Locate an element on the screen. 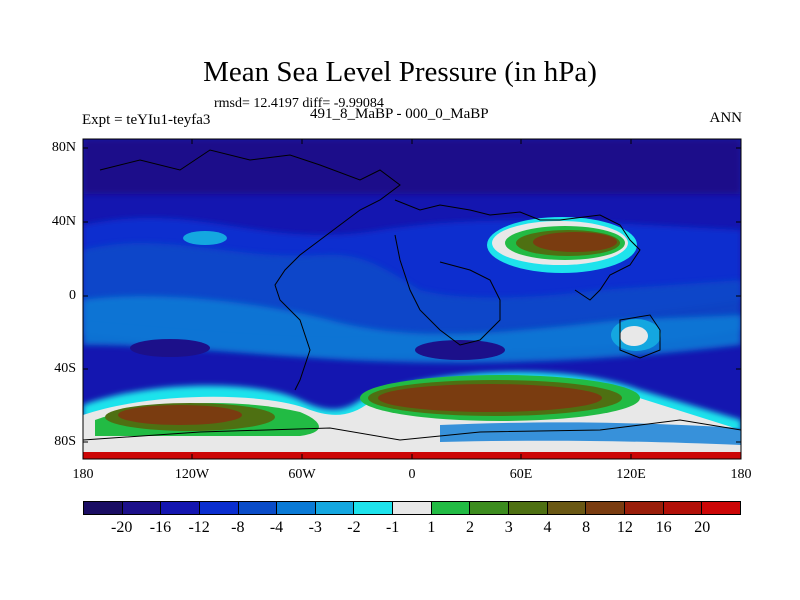 This screenshot has width=800, height=600. y-tick-label: 80S is located at coordinates (65, 441).